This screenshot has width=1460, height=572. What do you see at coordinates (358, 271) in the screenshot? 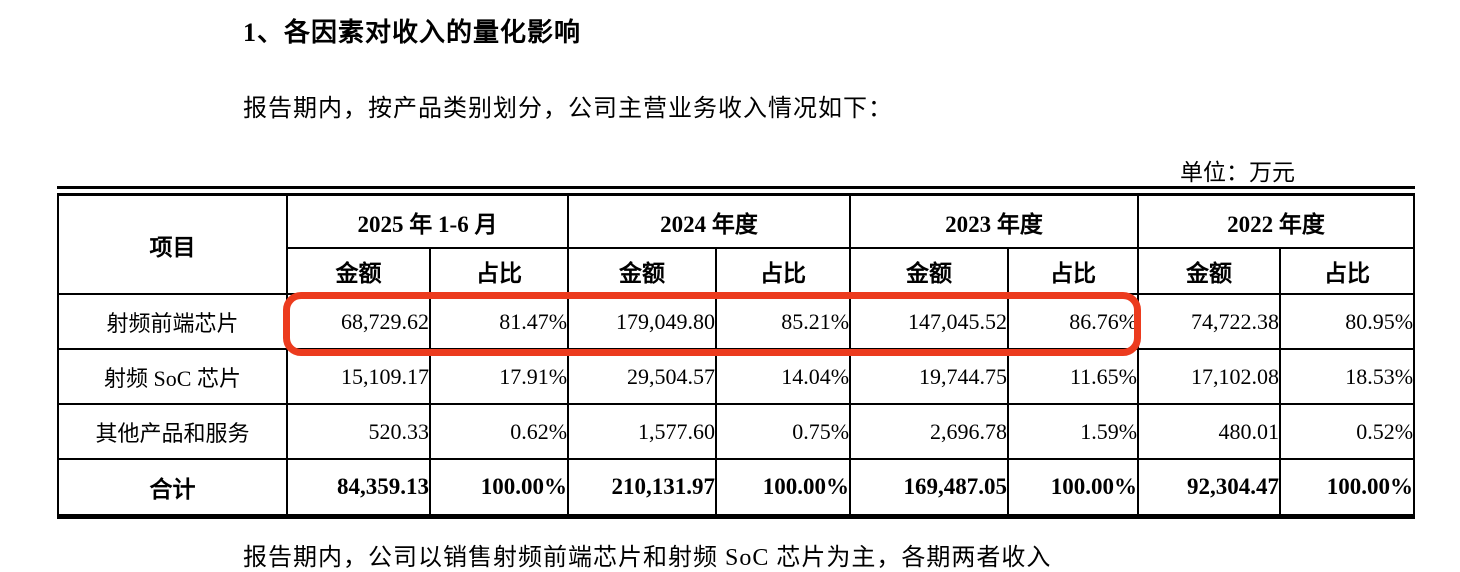
I see `header-amount-2025h1: 金额` at bounding box center [358, 271].